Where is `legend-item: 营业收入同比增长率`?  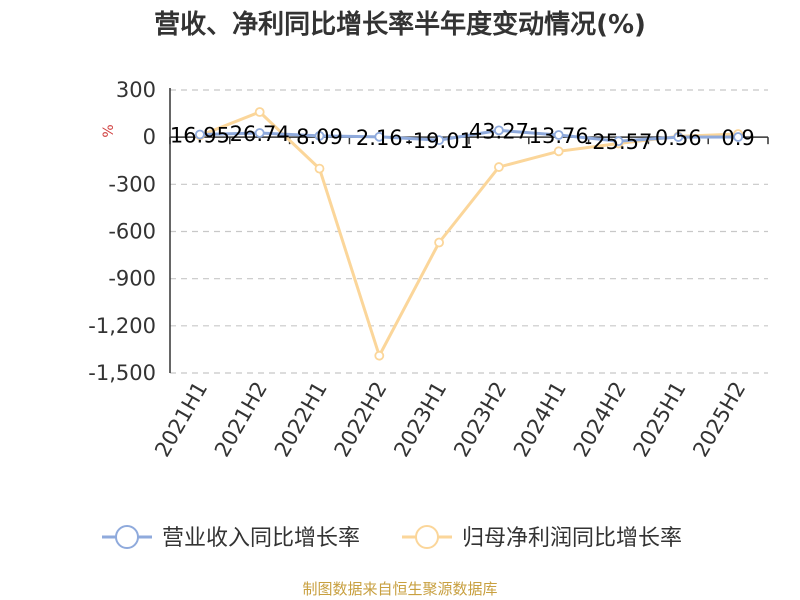 legend-item: 营业收入同比增长率 is located at coordinates (231, 538).